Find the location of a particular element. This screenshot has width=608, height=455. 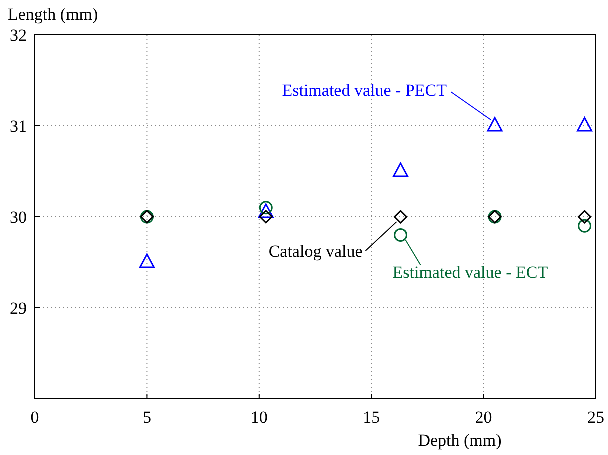

x-tick-label: 0 is located at coordinates (35, 417).